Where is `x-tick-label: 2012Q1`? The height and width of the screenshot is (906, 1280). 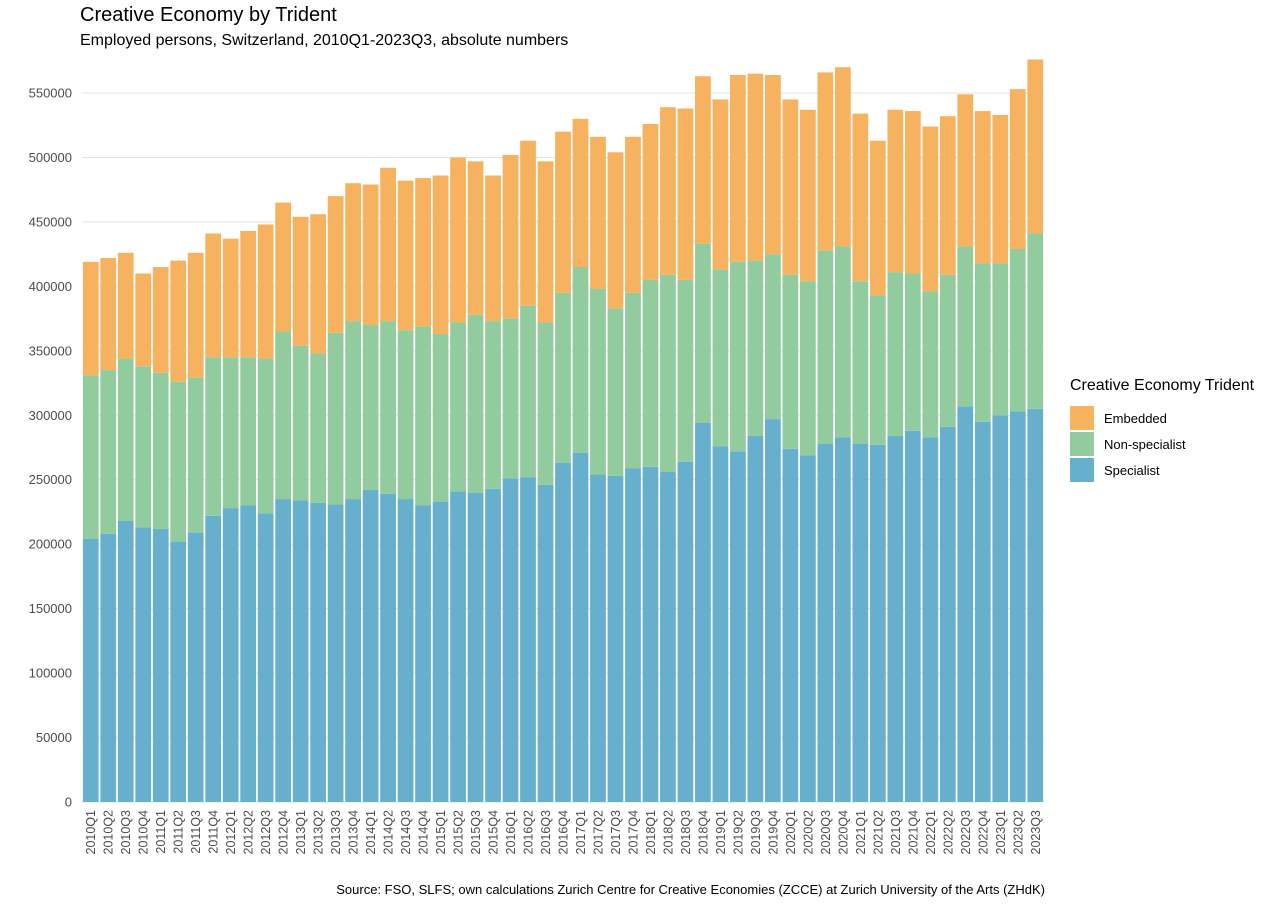 x-tick-label: 2012Q1 is located at coordinates (231, 832).